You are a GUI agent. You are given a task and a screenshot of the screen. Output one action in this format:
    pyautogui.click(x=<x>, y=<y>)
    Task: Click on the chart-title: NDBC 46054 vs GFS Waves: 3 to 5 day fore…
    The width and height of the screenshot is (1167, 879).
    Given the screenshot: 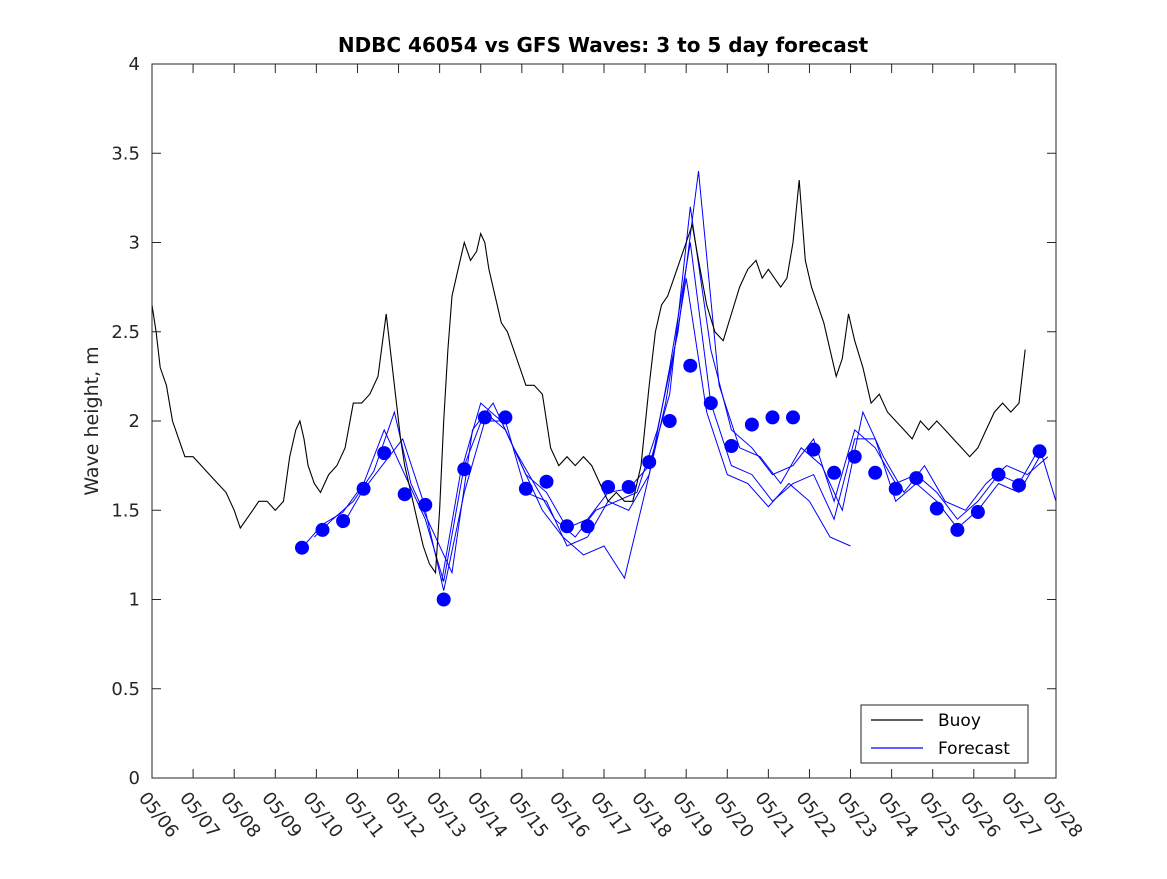 What is the action you would take?
    pyautogui.click(x=603, y=45)
    